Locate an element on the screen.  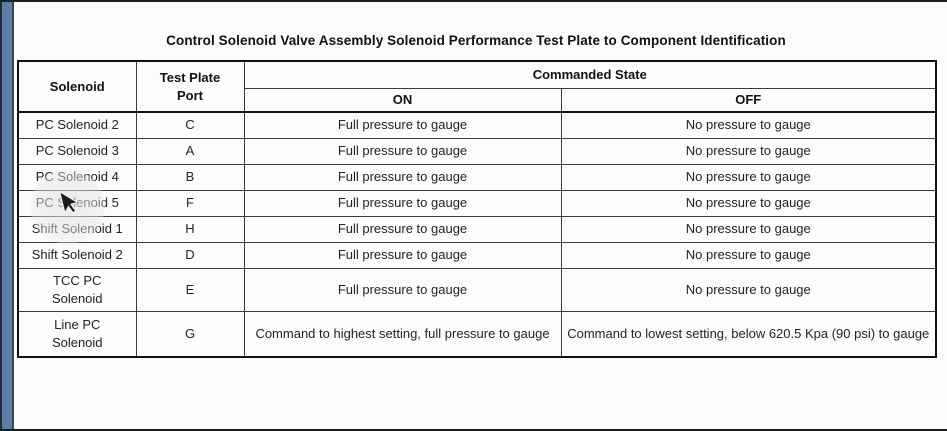
cell-solenoid-name: Shift Solenoid 1 is located at coordinates (77, 229).